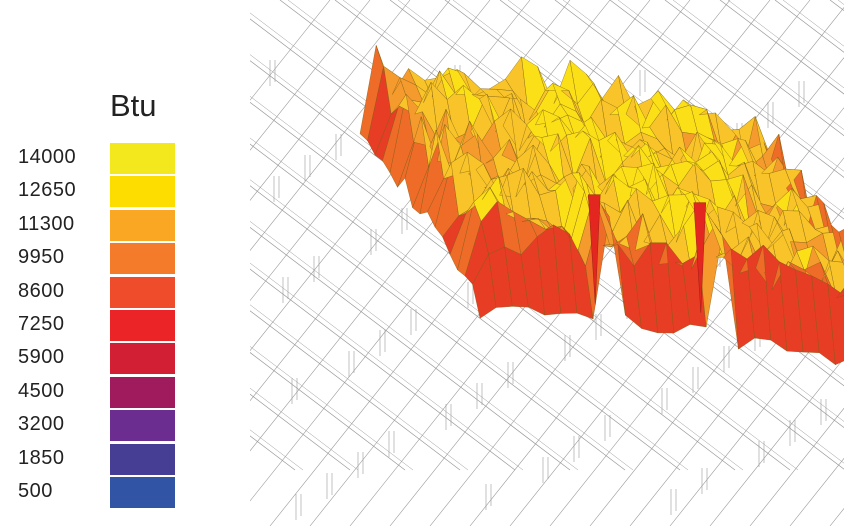  Describe the element at coordinates (41, 390) in the screenshot. I see `legend-label-4500: 4500` at that location.